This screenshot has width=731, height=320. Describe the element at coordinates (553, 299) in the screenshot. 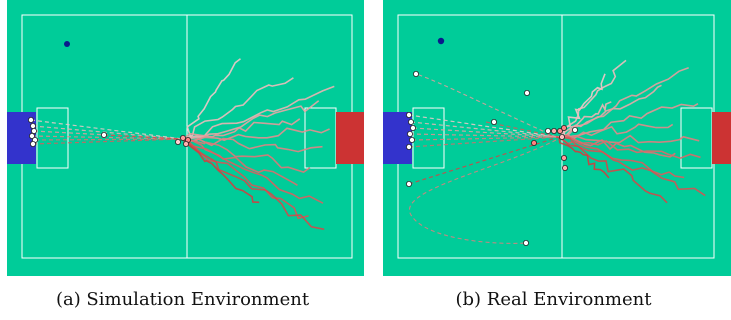

I see `caption-real: (b) Real Environment` at that location.